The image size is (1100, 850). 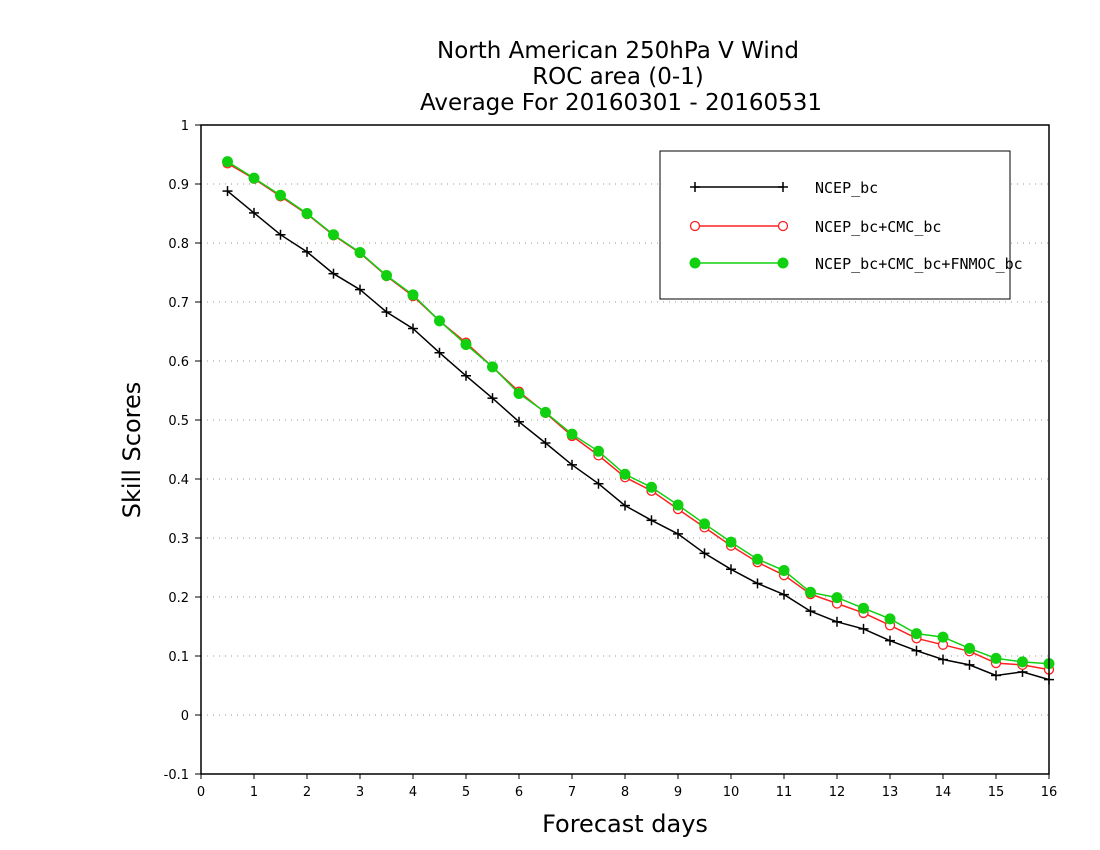 What do you see at coordinates (846, 188) in the screenshot?
I see `legend-label-ncep-bc: NCEP_bc` at bounding box center [846, 188].